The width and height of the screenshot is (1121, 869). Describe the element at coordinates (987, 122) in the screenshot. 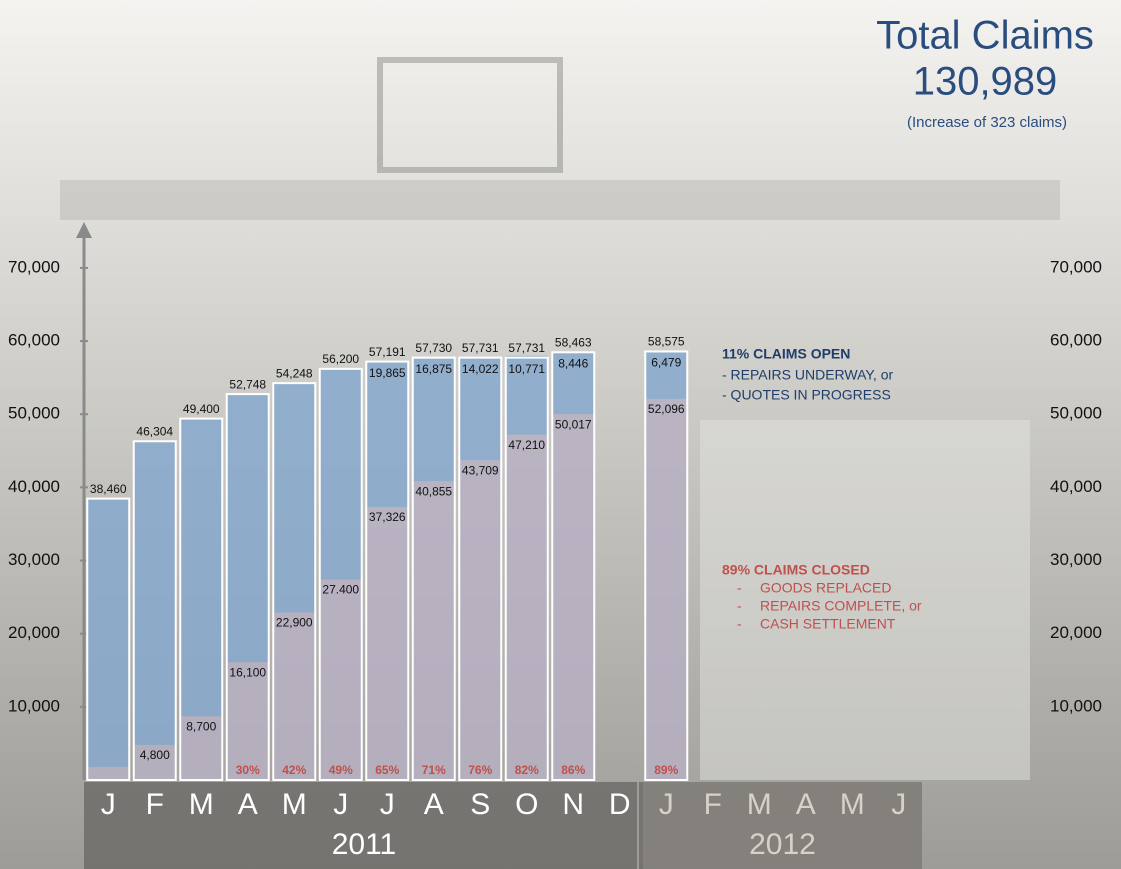

I see `increase-note: (Increase of 323 claims)` at that location.